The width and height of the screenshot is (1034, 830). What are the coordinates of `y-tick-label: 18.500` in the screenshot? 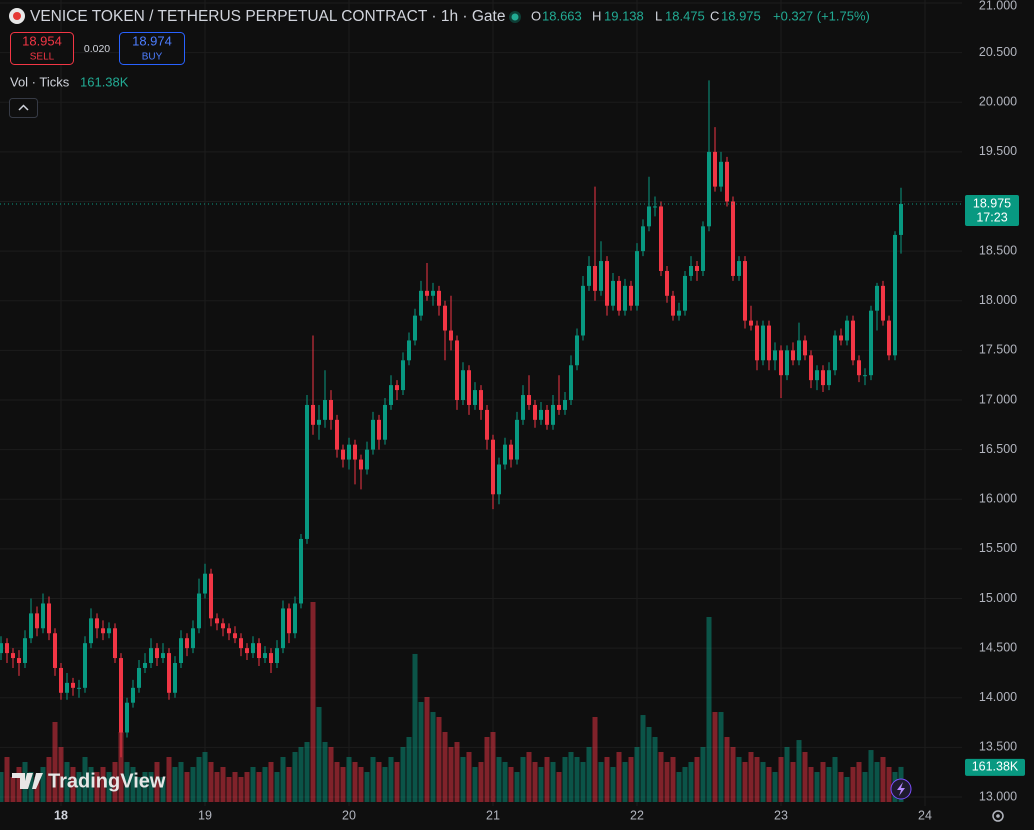 It's located at (998, 250).